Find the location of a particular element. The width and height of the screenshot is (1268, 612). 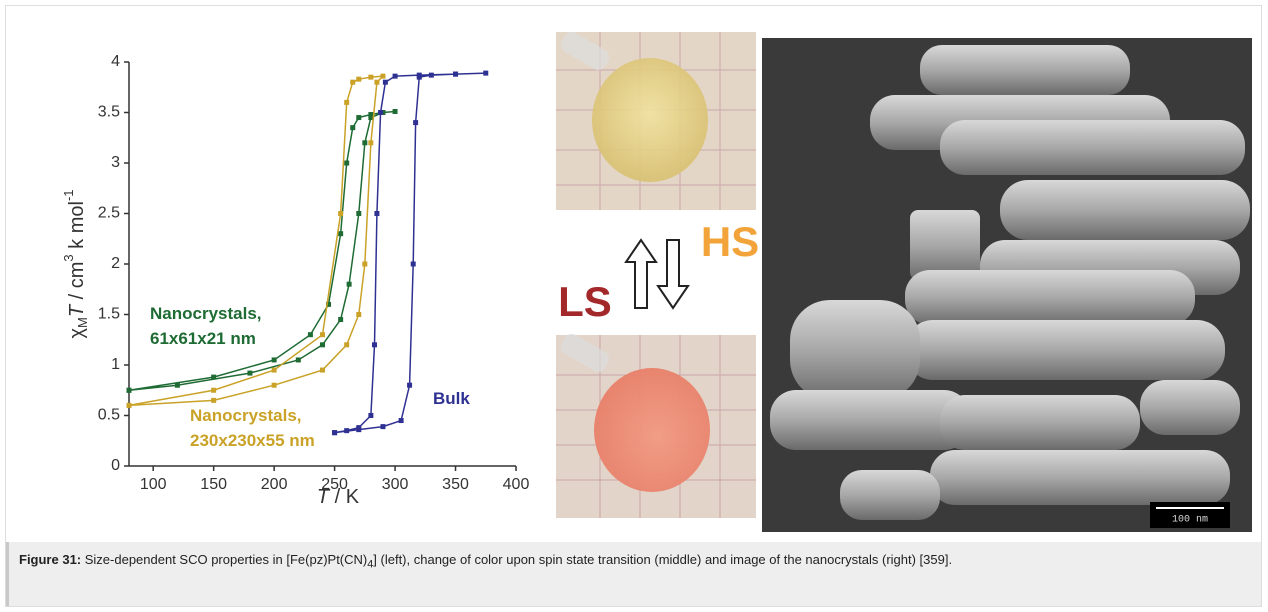

x-tick-label: 300 is located at coordinates (395, 484).